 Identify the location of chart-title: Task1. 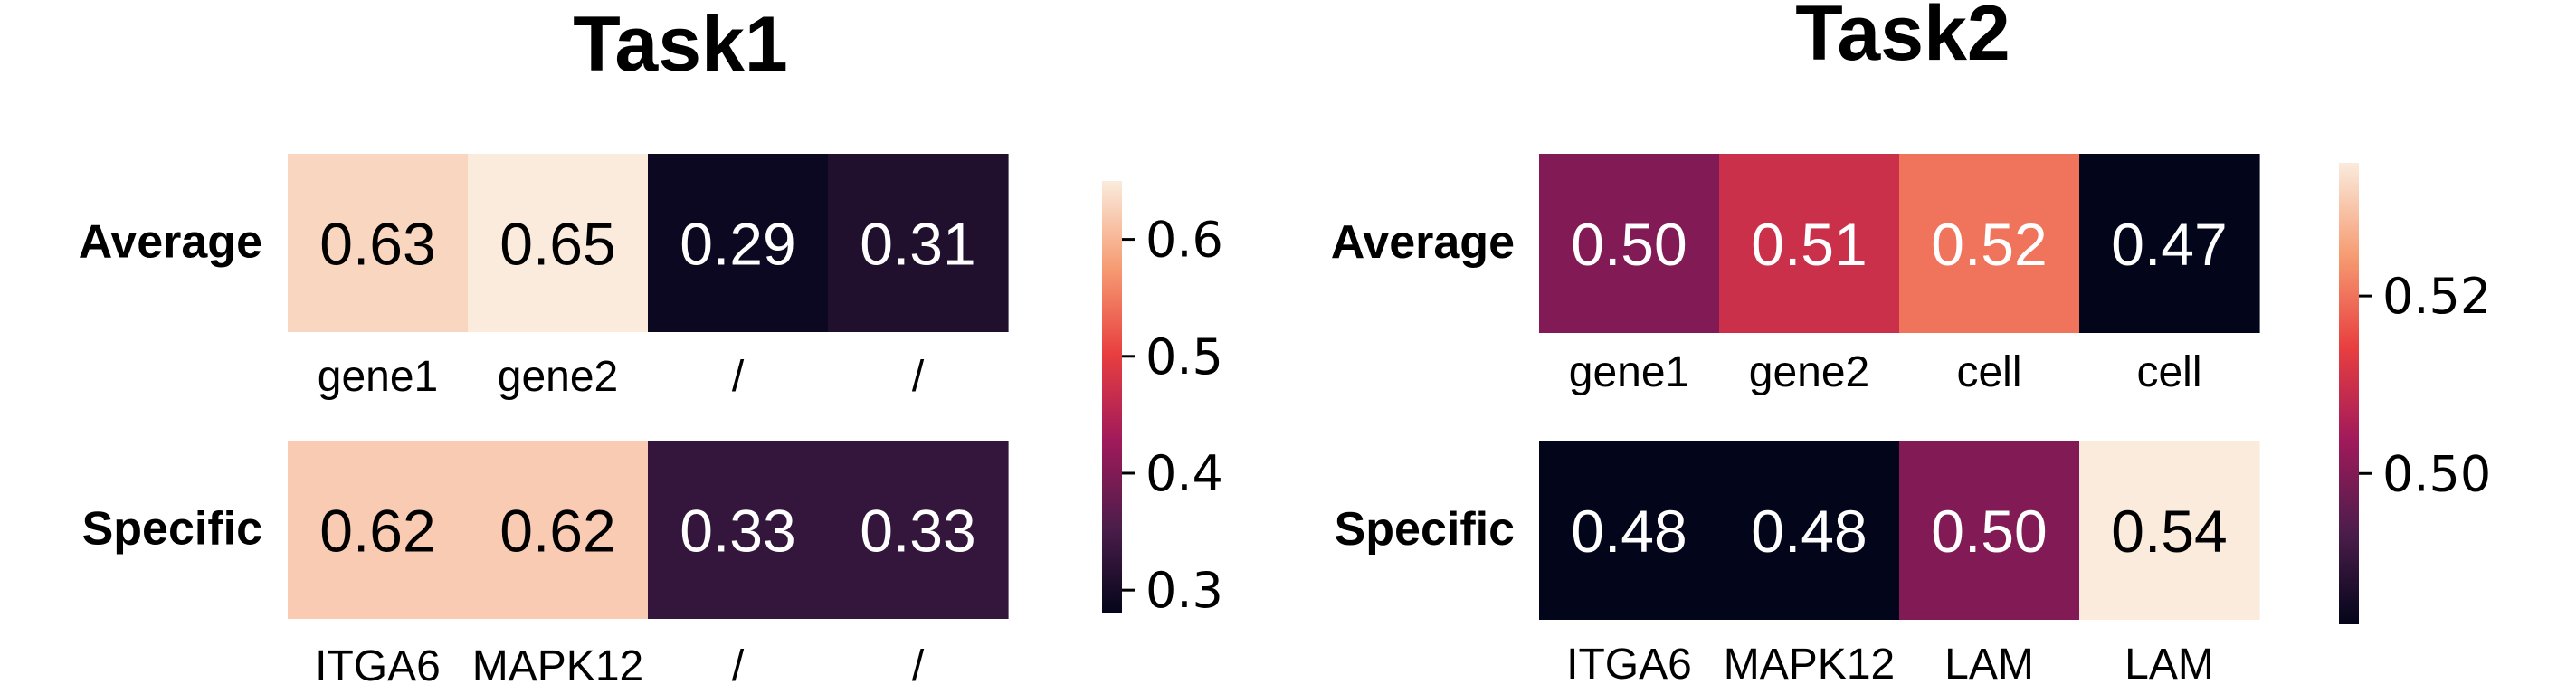
(680, 44).